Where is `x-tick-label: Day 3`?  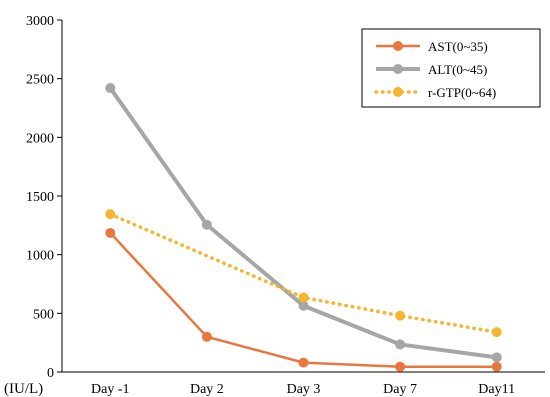 x-tick-label: Day 3 is located at coordinates (304, 389).